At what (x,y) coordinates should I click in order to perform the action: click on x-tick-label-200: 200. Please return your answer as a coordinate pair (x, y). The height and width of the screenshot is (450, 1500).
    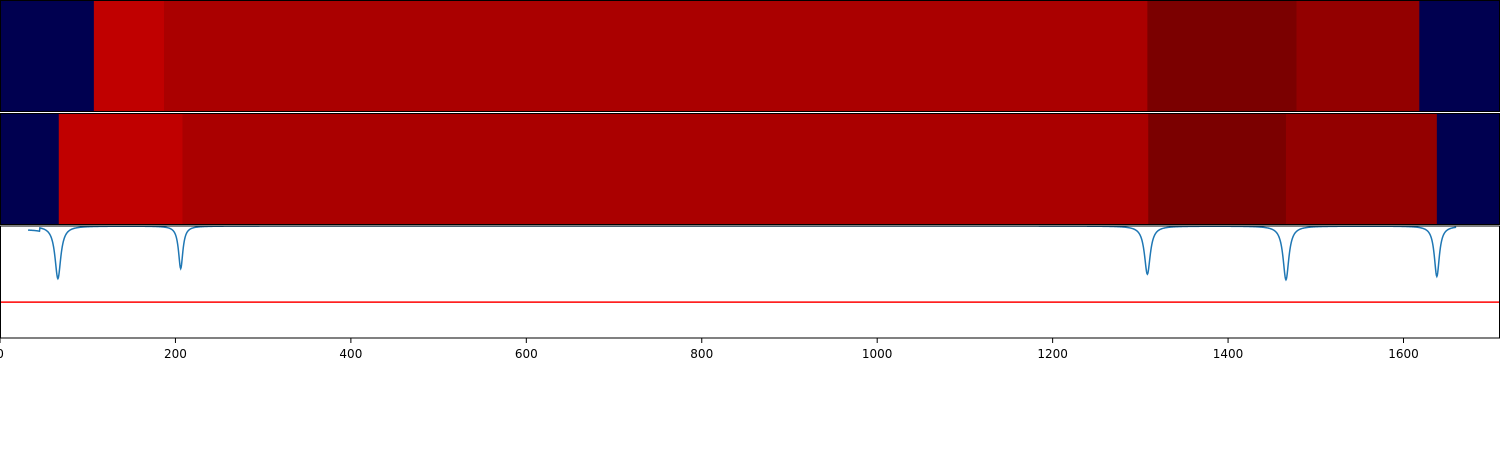
    Looking at the image, I should click on (175, 354).